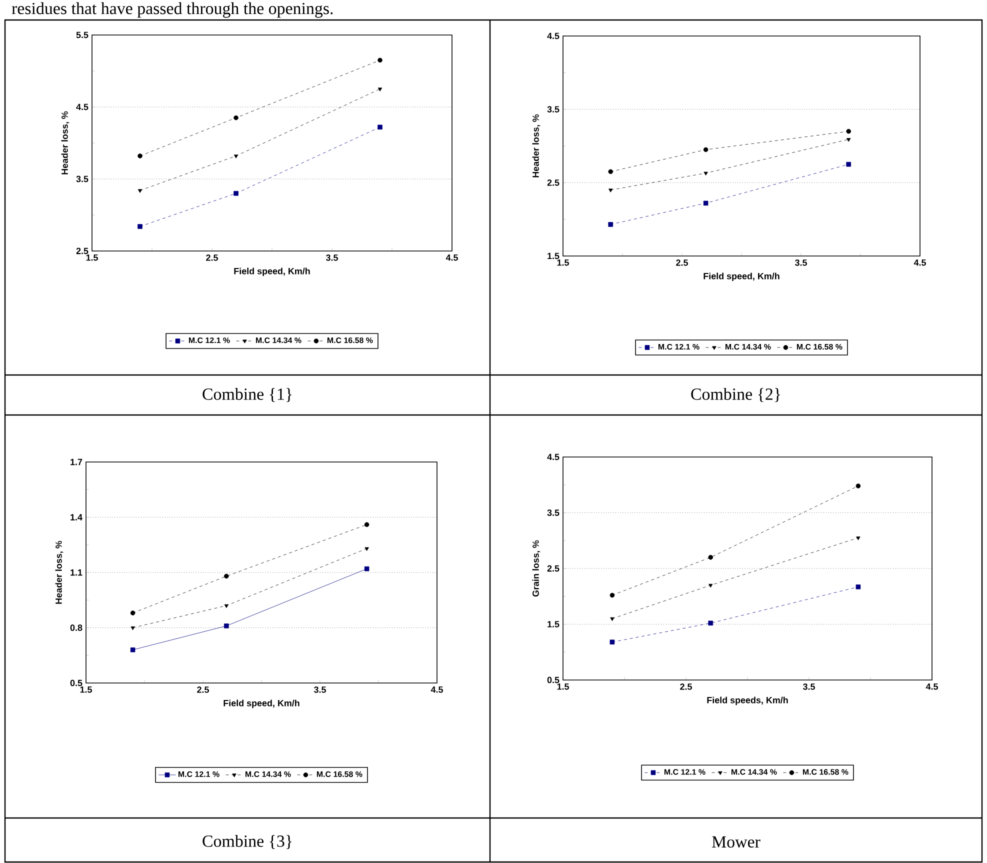 The width and height of the screenshot is (987, 863). I want to click on y-tick-label: 1.5, so click(554, 624).